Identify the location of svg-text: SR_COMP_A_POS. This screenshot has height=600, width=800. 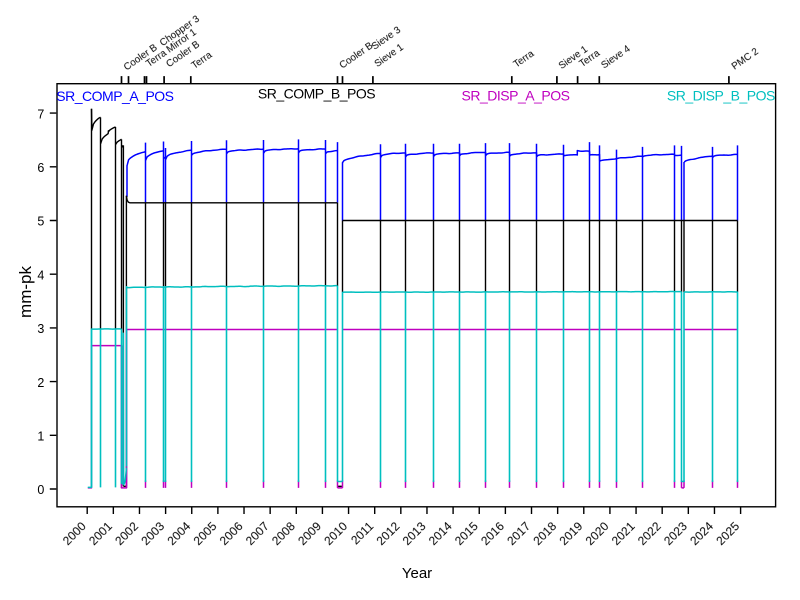
(114, 96).